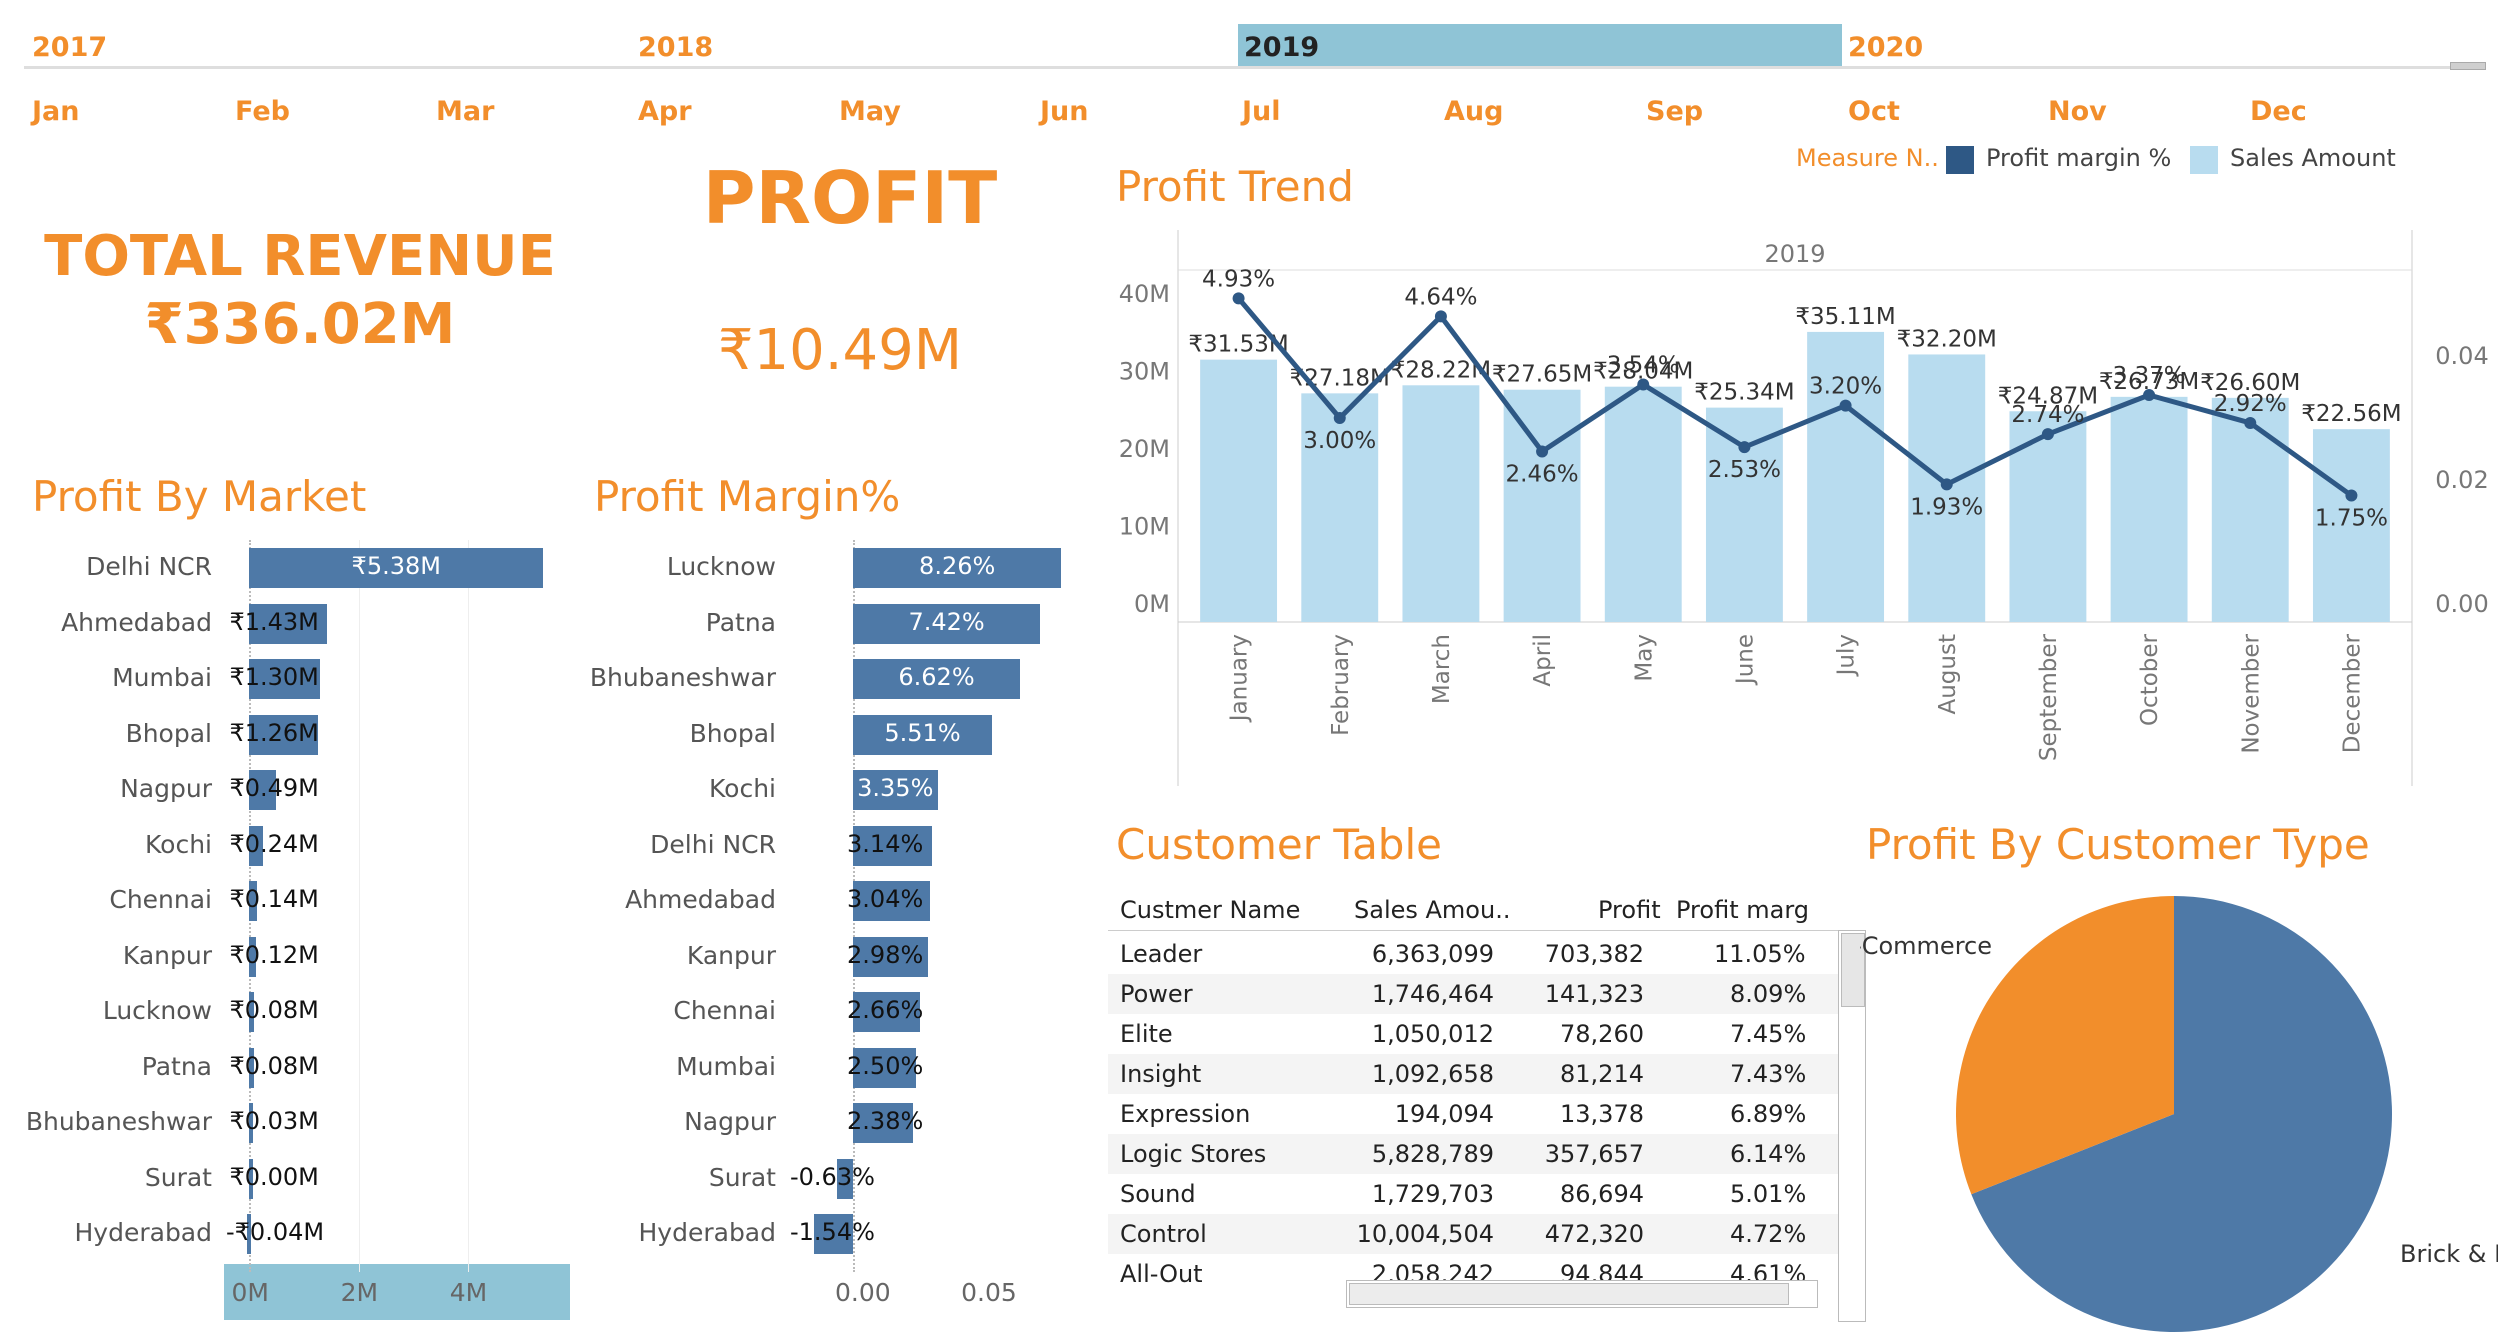 Image resolution: width=2498 pixels, height=1342 pixels. Describe the element at coordinates (2079, 158) in the screenshot. I see `legend-label-profit-margin: Profit margin %` at that location.